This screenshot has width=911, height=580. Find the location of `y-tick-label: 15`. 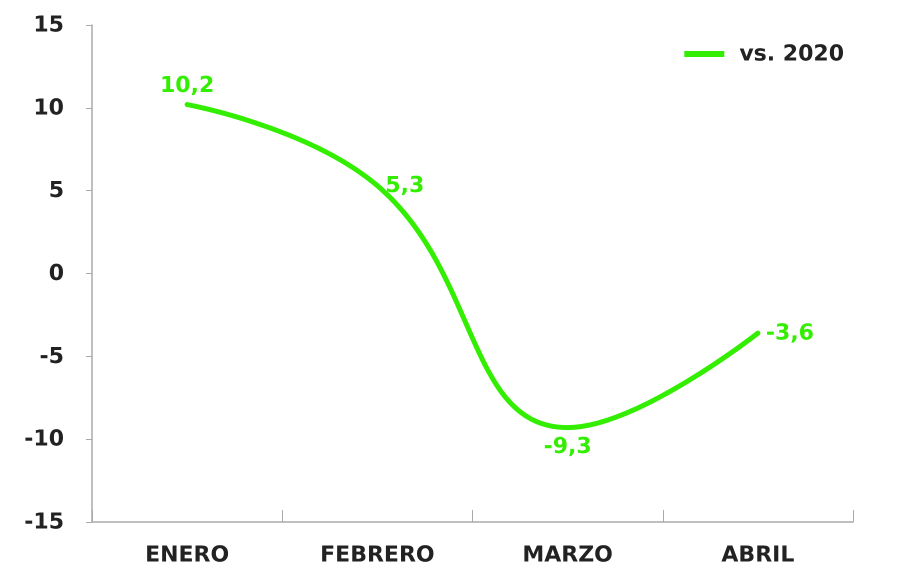

y-tick-label: 15 is located at coordinates (48, 25).